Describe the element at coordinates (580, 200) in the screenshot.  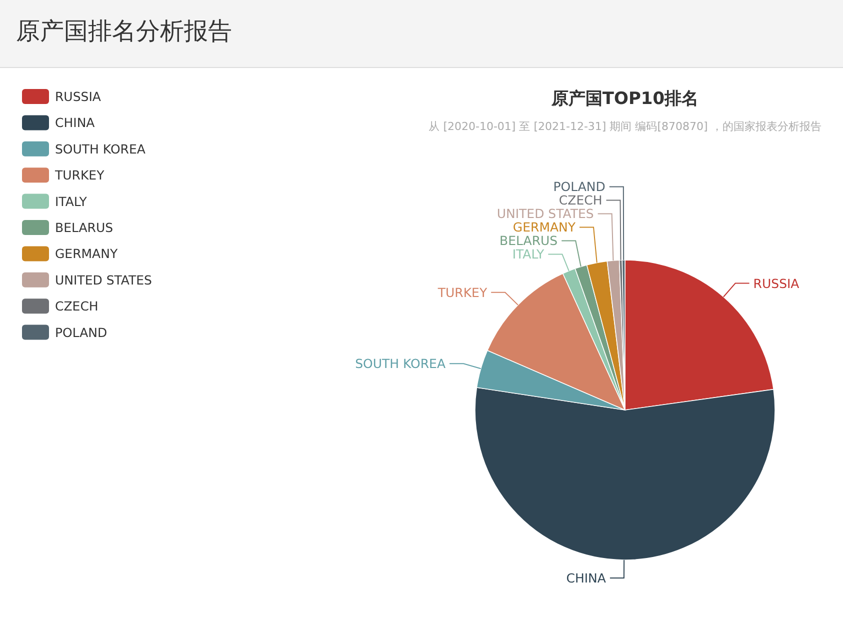
I see `slice-label: CZECH` at that location.